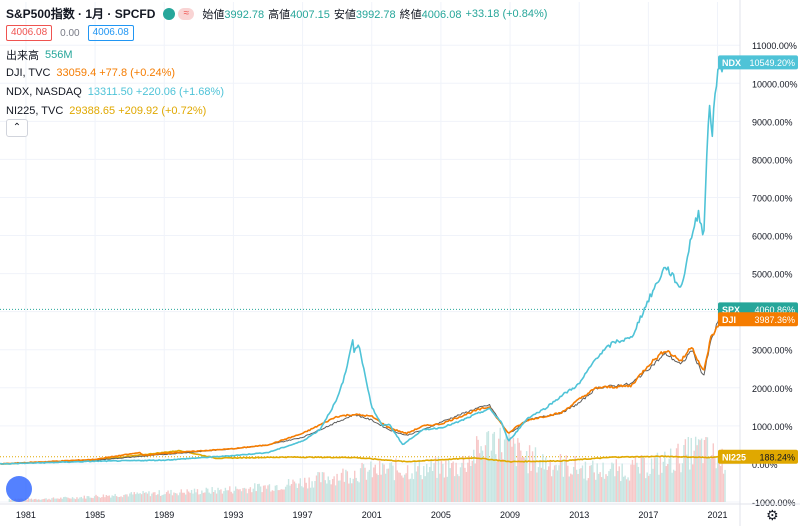 This screenshot has width=800, height=526. I want to click on legend-ni225: NI225, TVC 29388.65 +209.92 (+0.72%), so click(106, 111).